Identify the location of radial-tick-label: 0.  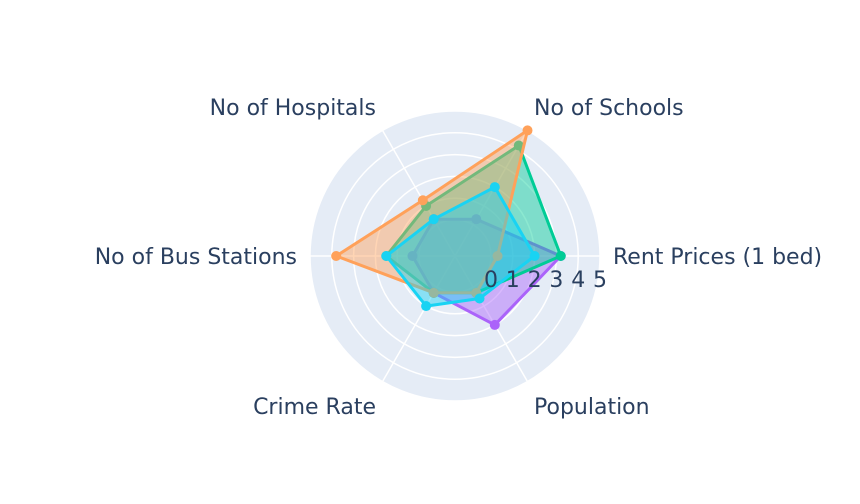
(491, 280).